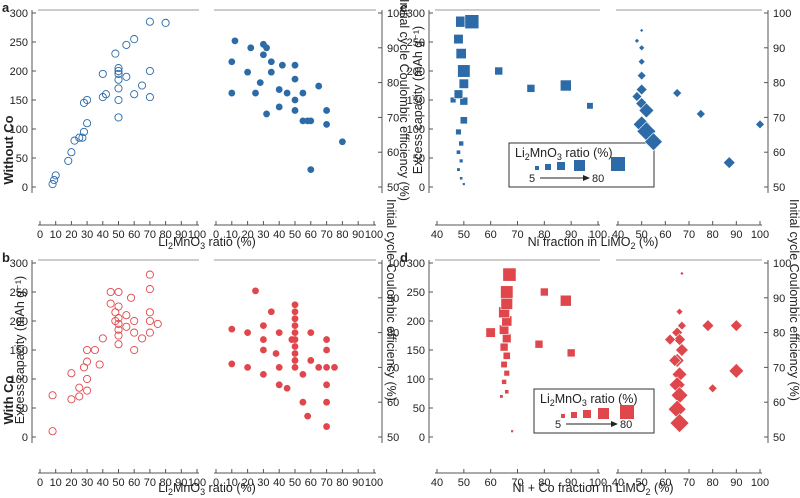 The width and height of the screenshot is (800, 498). I want to click on a-right-y-tick-label: 50, so click(393, 188).